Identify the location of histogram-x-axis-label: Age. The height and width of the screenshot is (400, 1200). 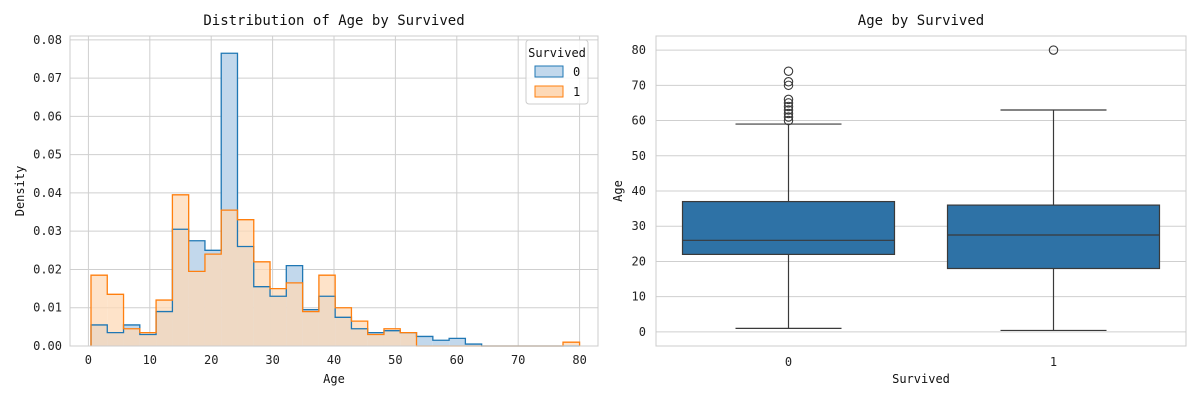
(334, 379).